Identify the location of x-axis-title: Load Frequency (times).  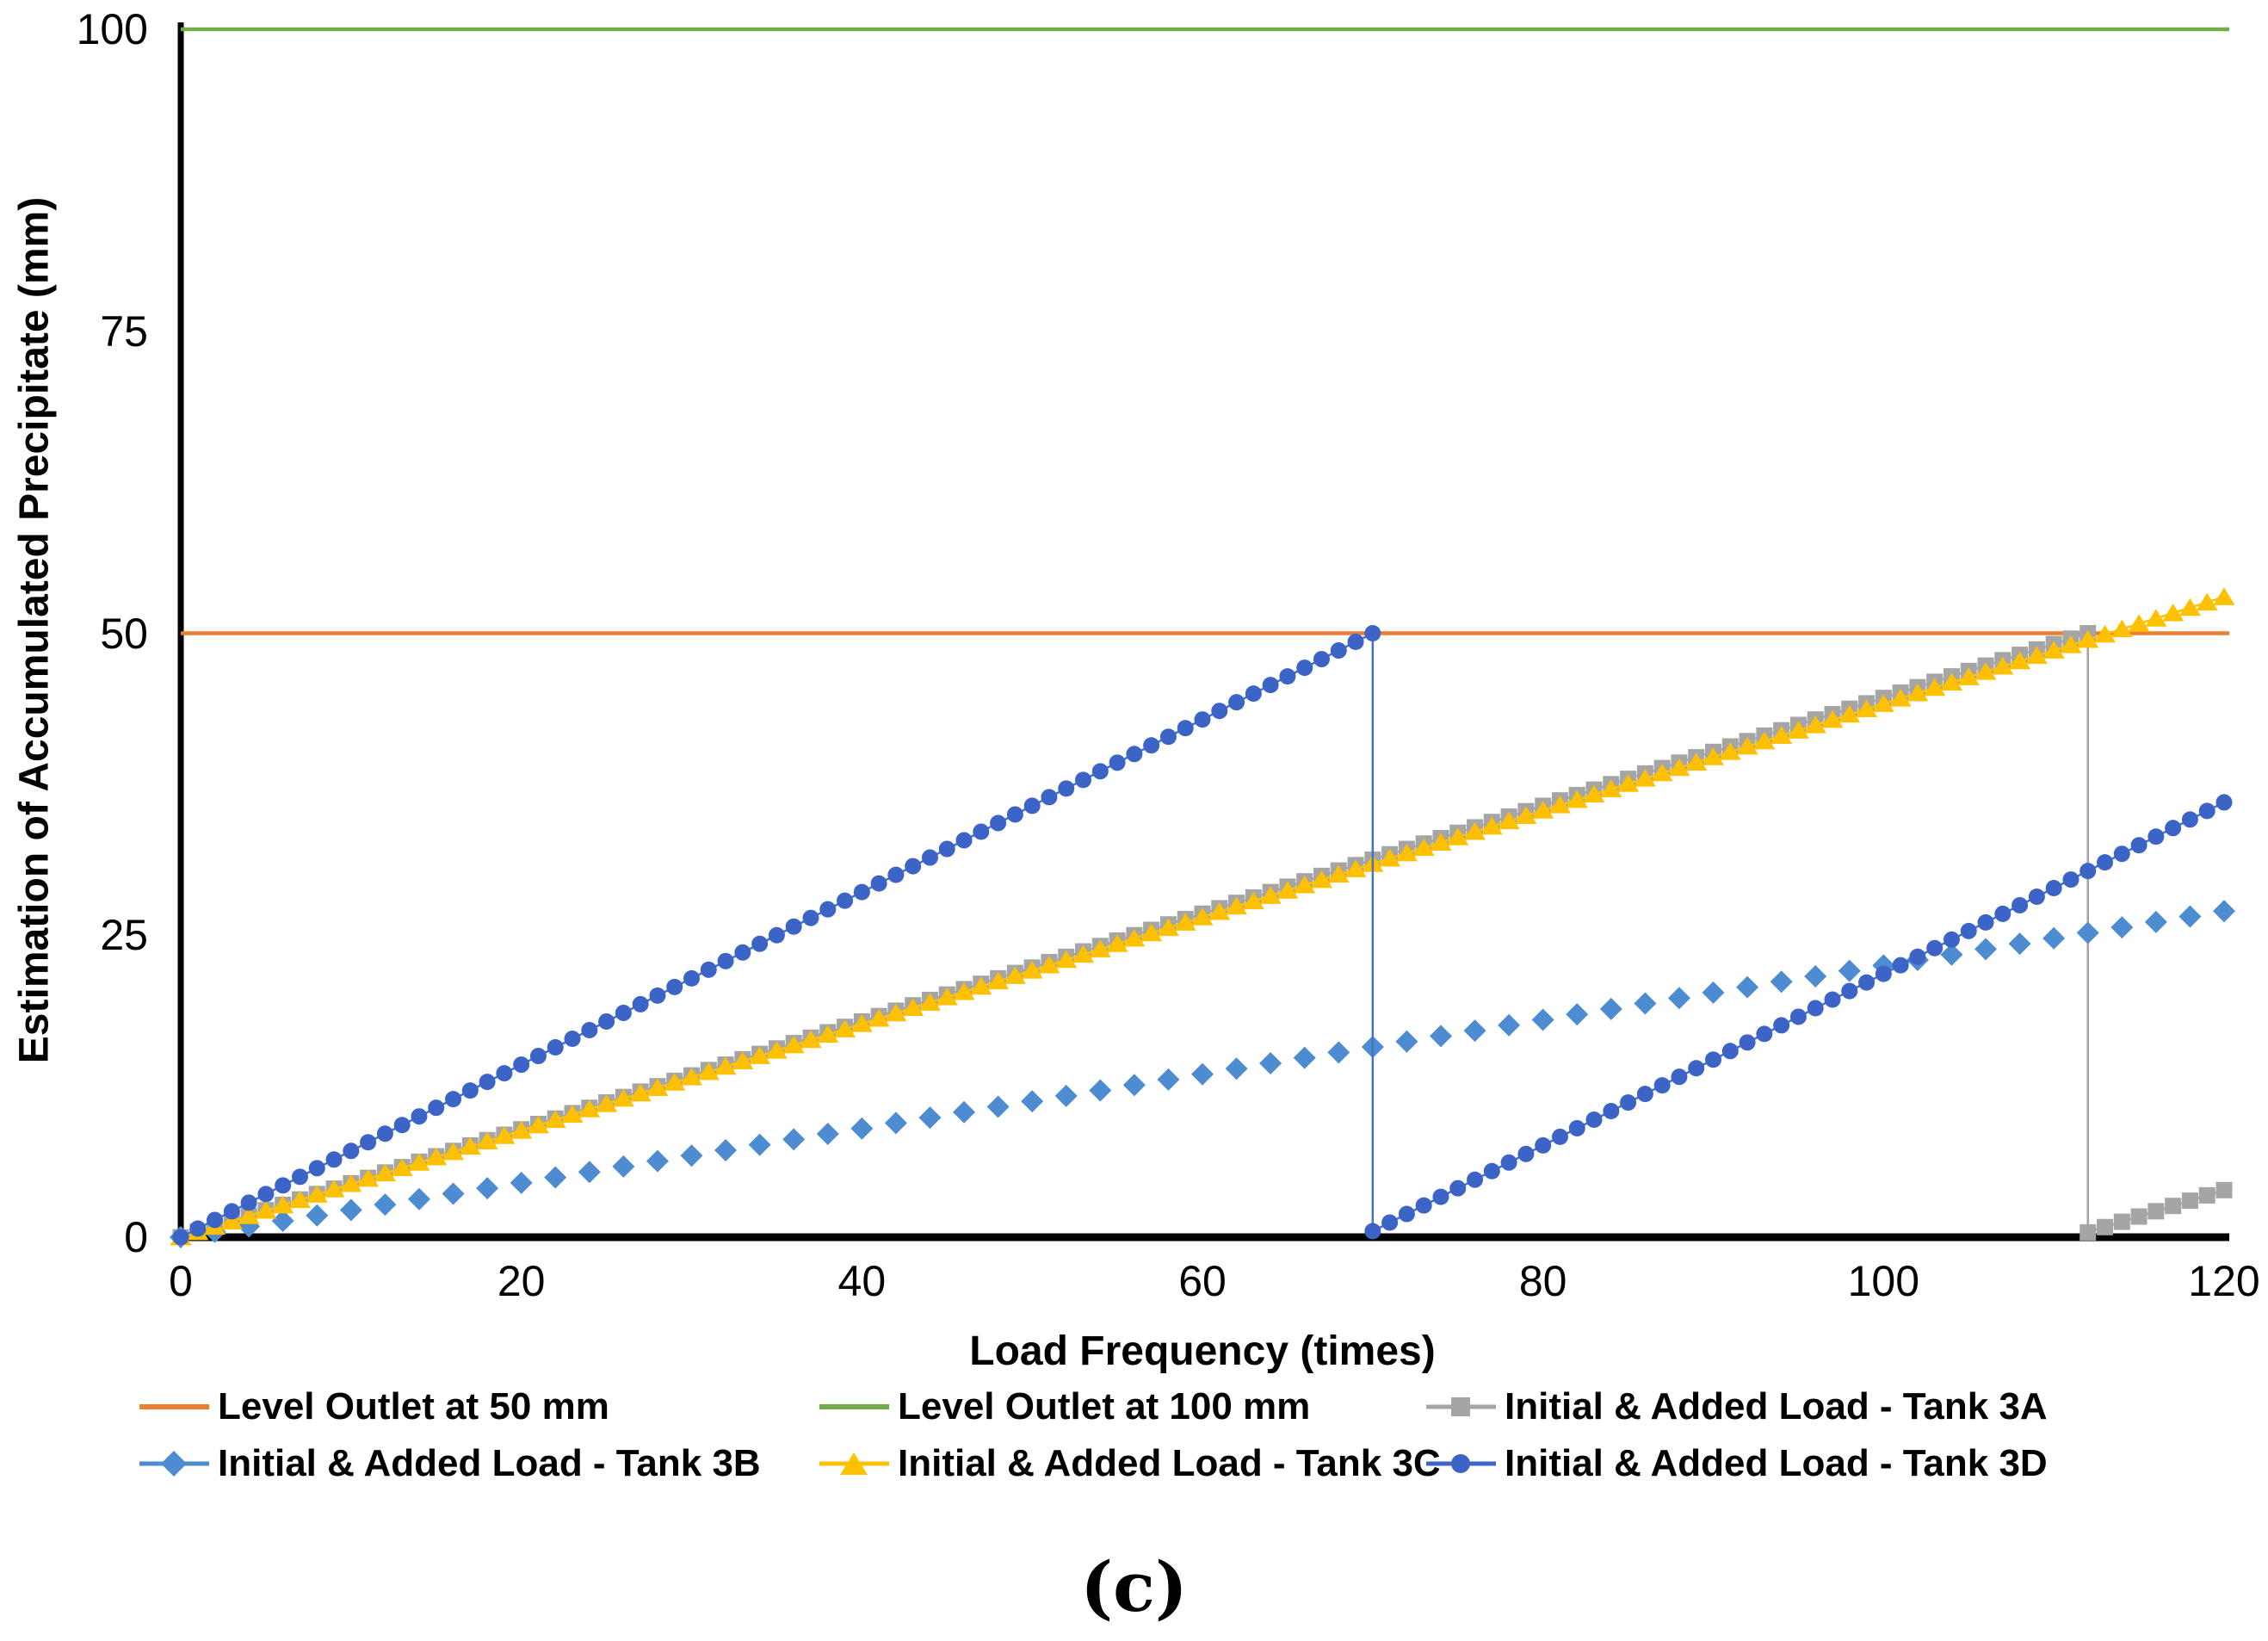
(1202, 1351).